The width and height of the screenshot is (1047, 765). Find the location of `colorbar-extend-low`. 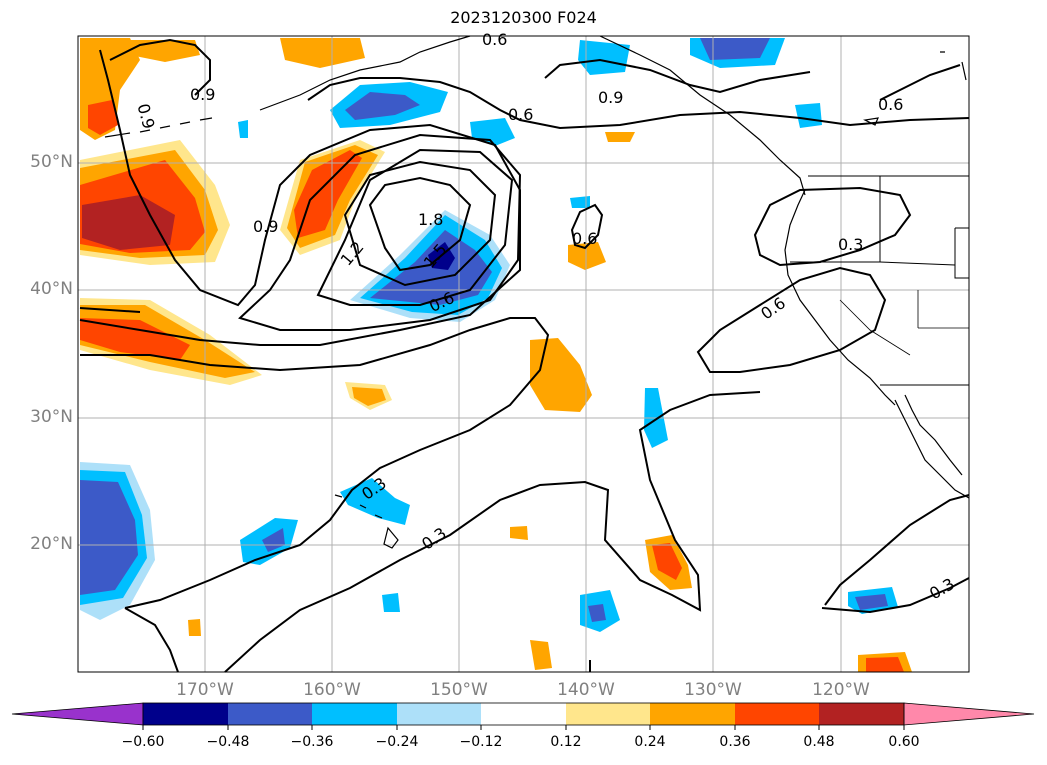

colorbar-extend-low is located at coordinates (77, 714).